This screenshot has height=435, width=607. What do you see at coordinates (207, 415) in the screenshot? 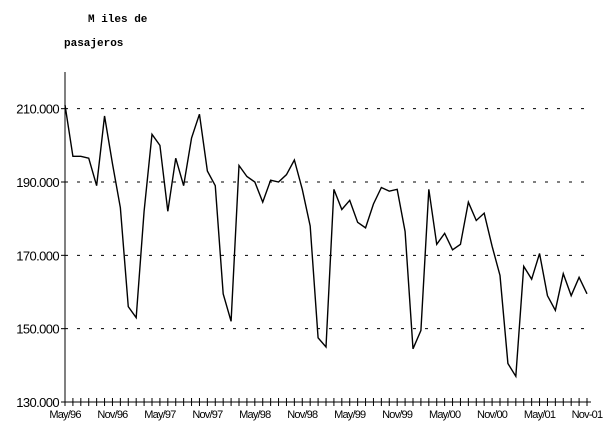
I see `x-tick-label: Nov/97` at bounding box center [207, 415].